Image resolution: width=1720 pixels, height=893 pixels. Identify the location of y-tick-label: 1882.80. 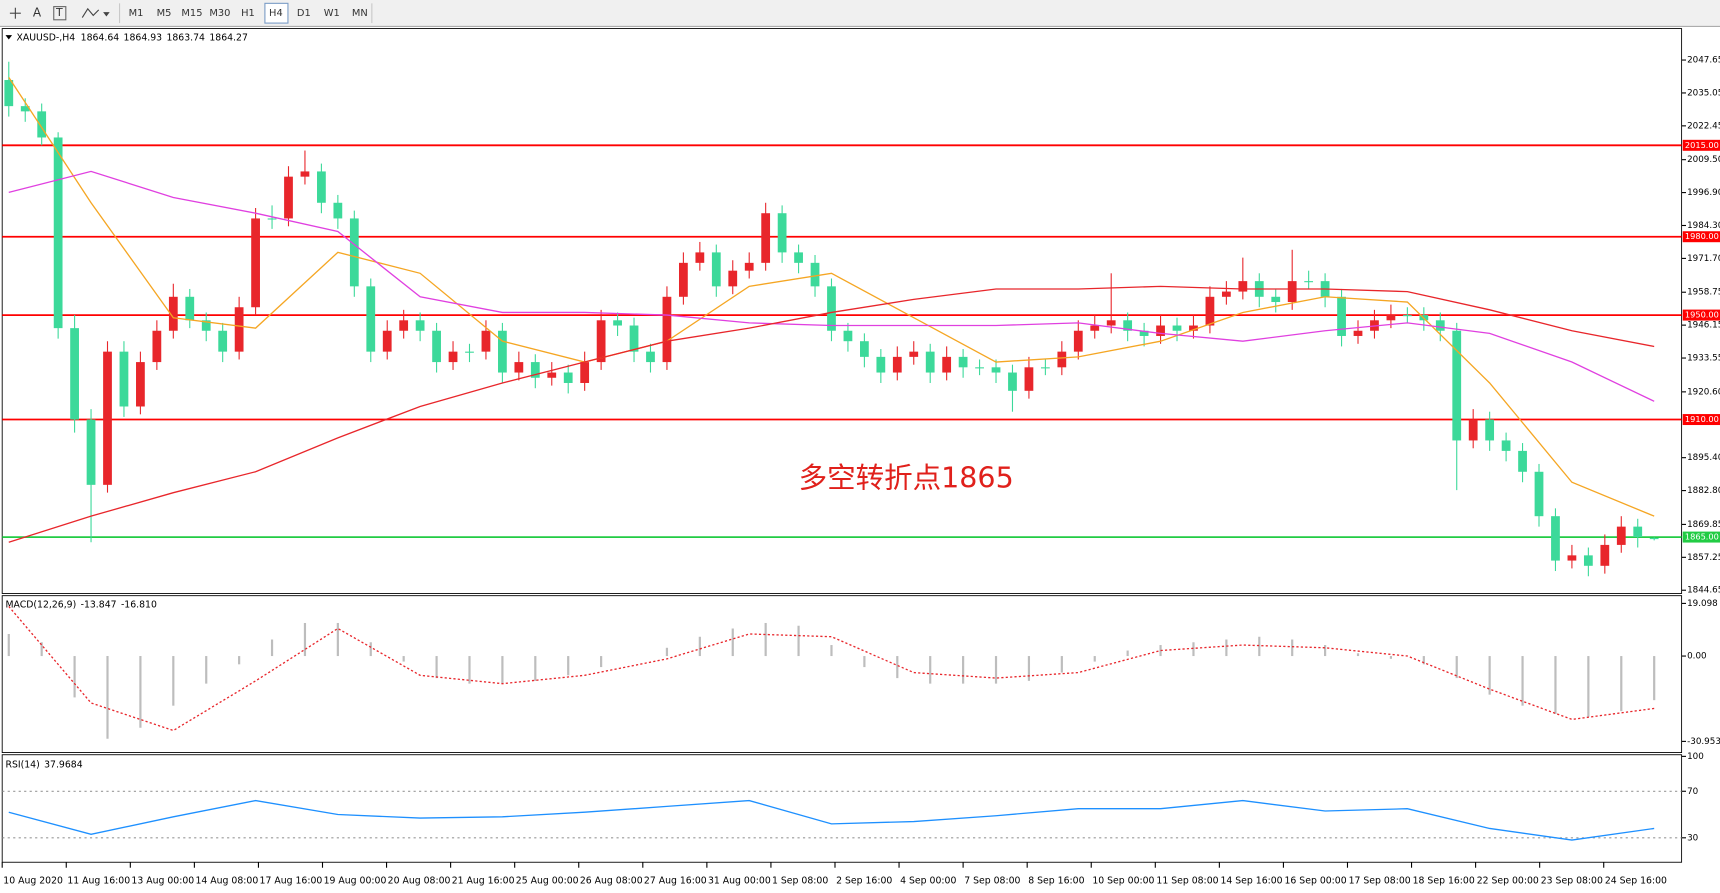
(1703, 491).